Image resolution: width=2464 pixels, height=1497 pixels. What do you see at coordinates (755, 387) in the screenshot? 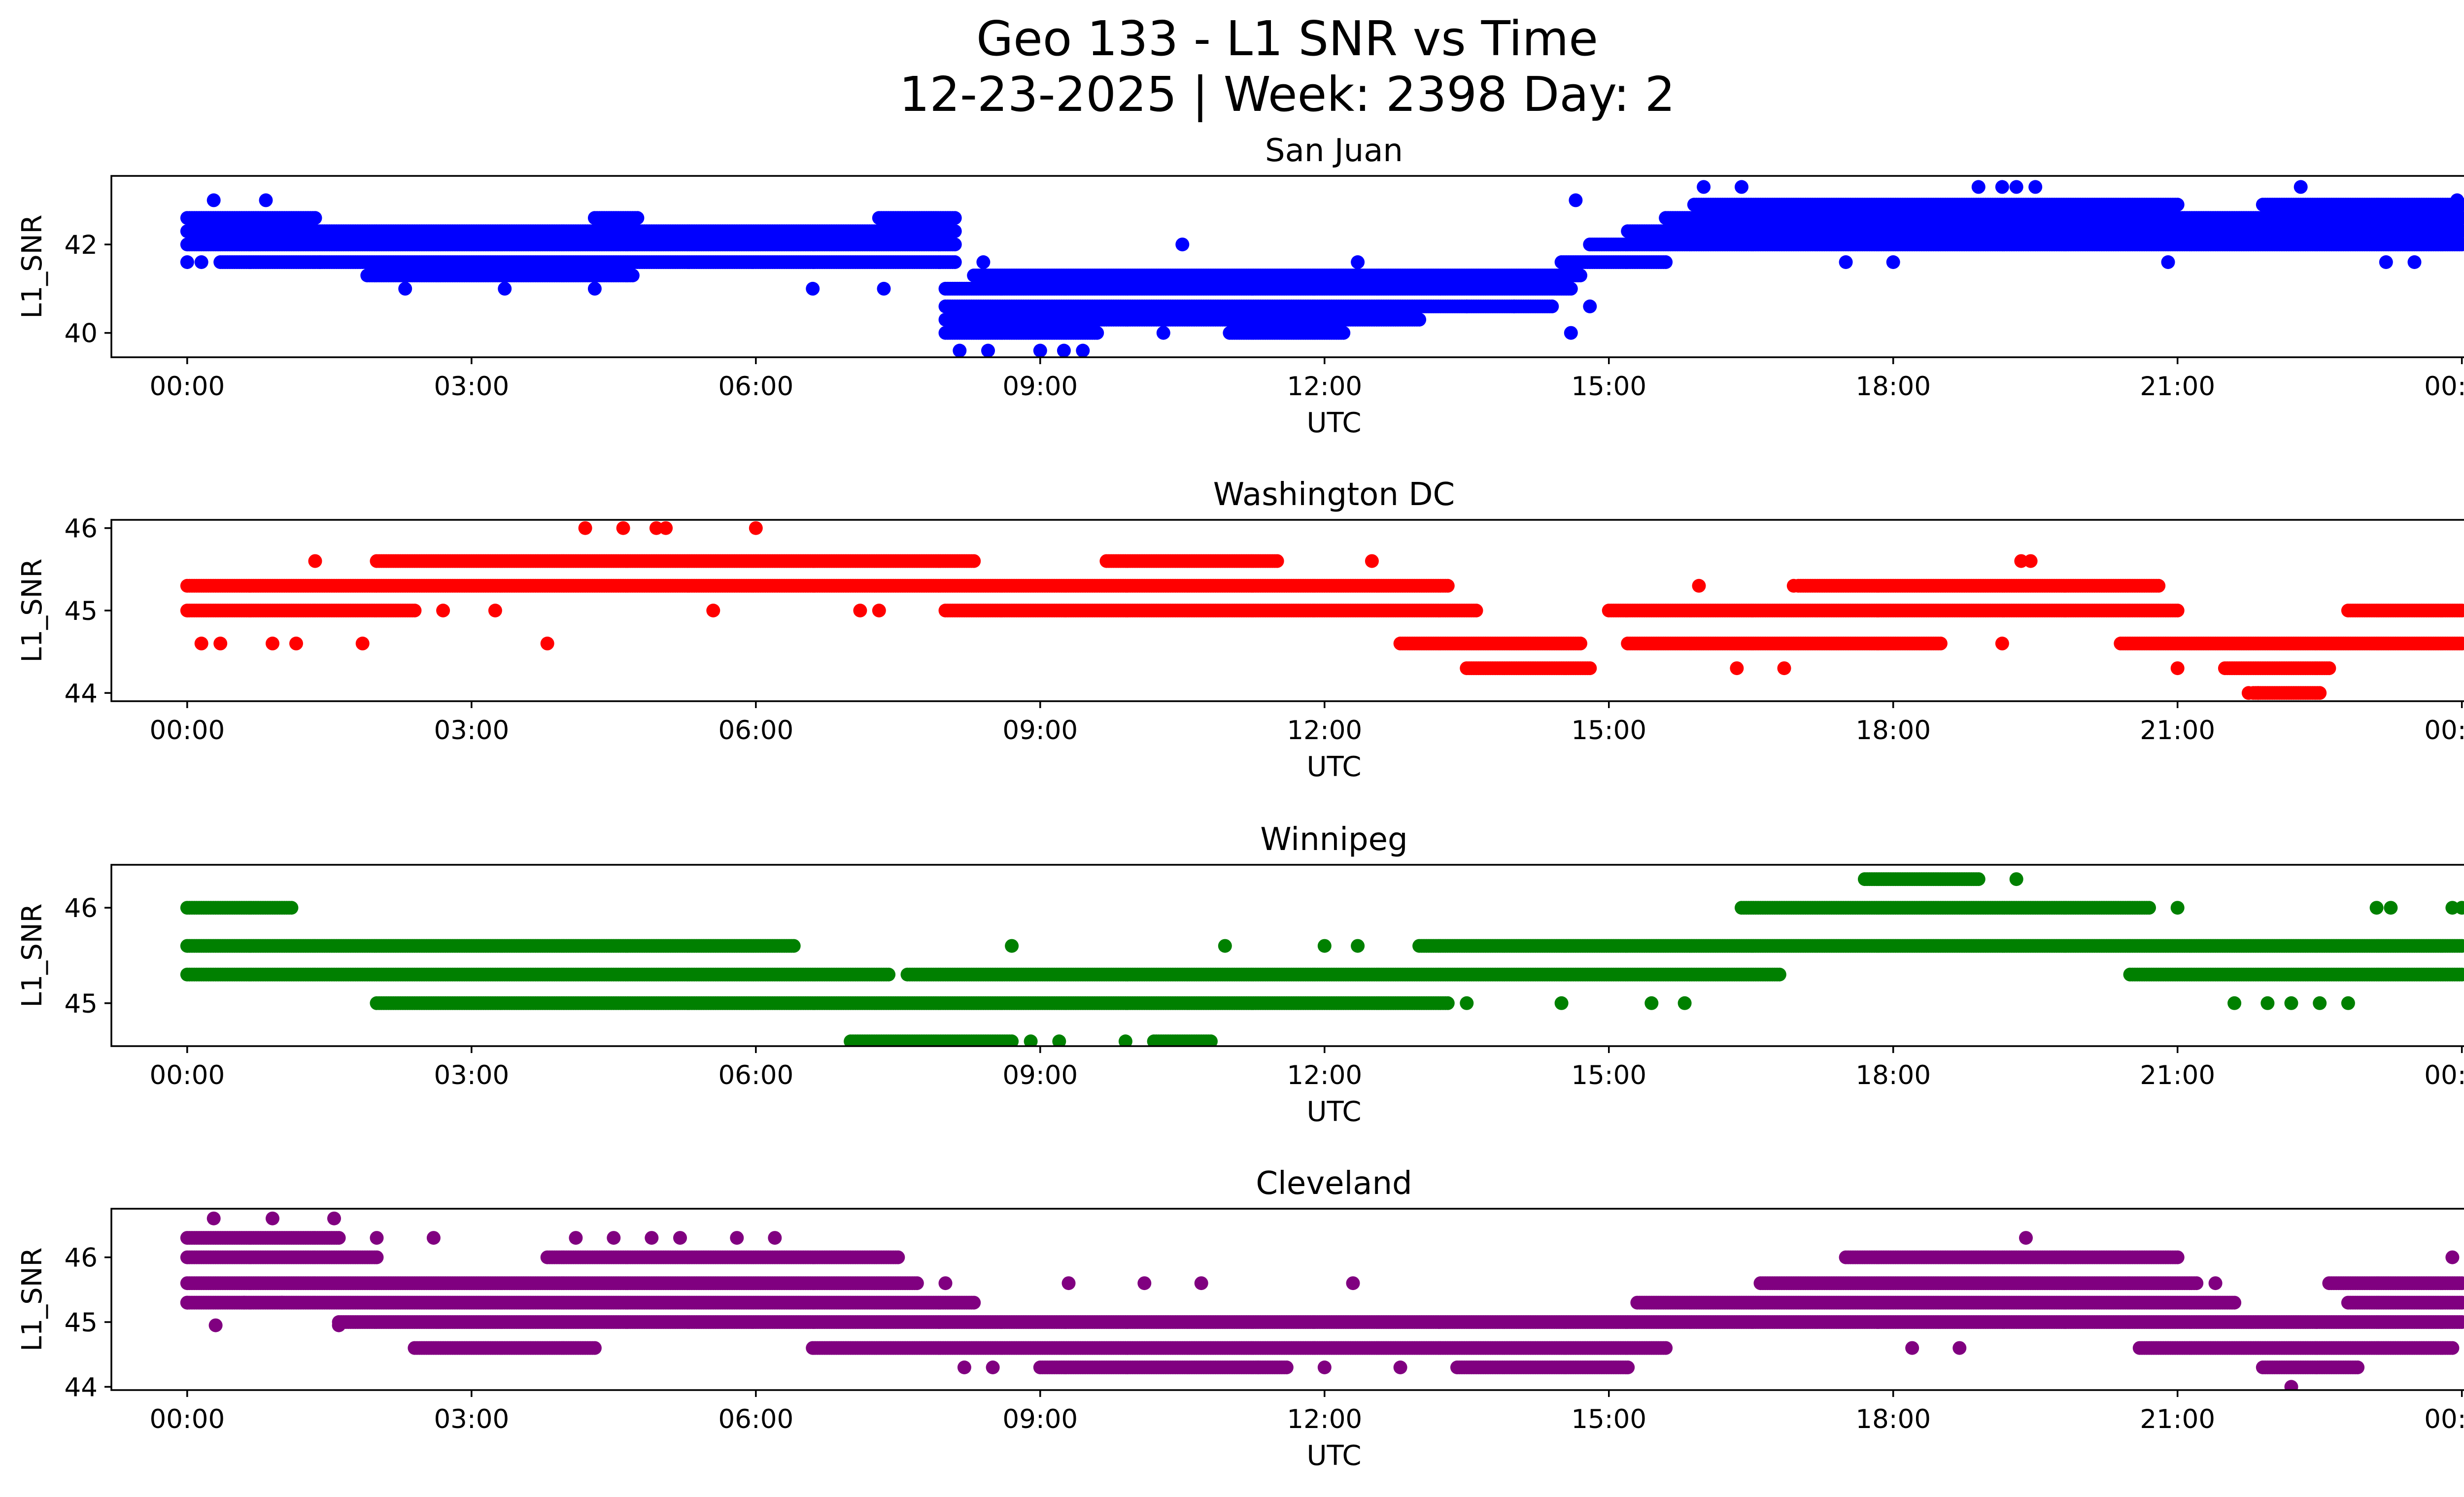
I see `x-tick-label: 06:00` at bounding box center [755, 387].